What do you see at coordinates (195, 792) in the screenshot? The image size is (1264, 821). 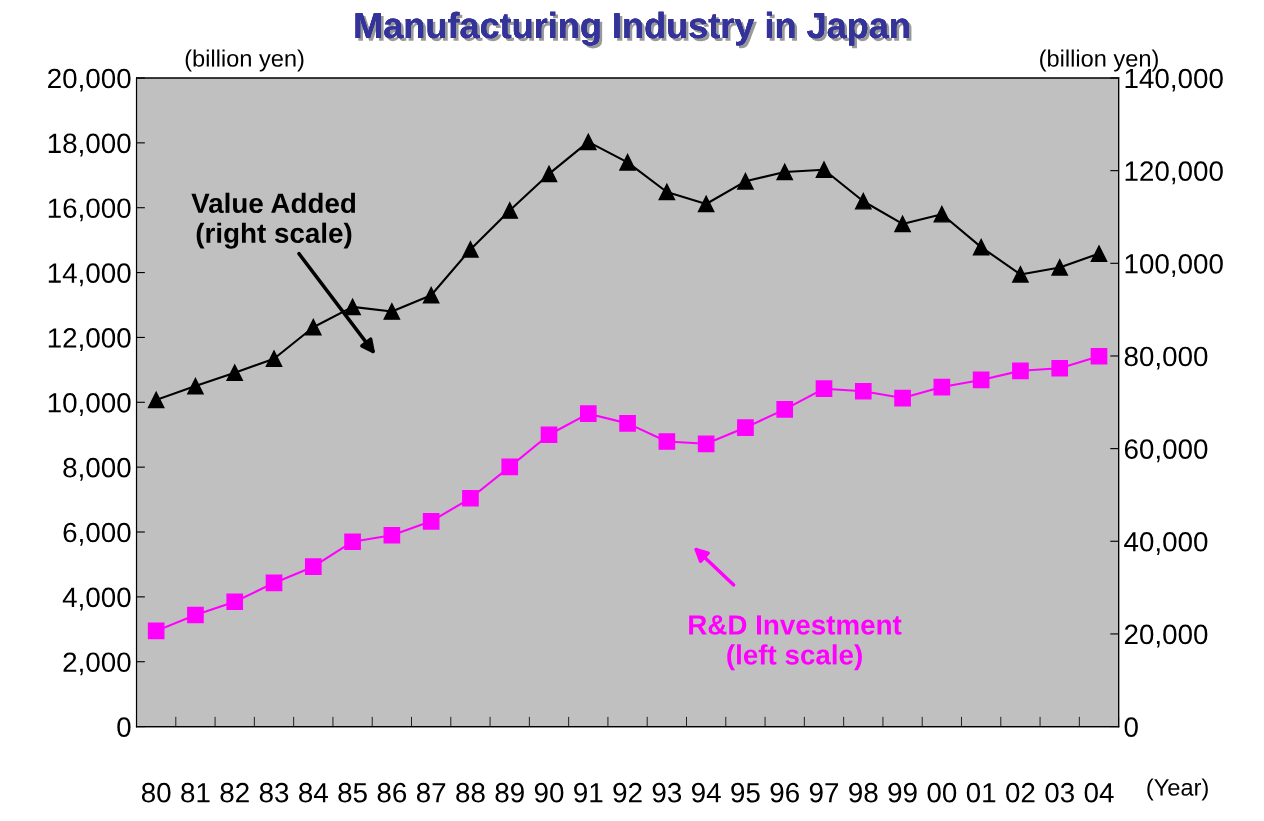 I see `x-tick-label: 81` at bounding box center [195, 792].